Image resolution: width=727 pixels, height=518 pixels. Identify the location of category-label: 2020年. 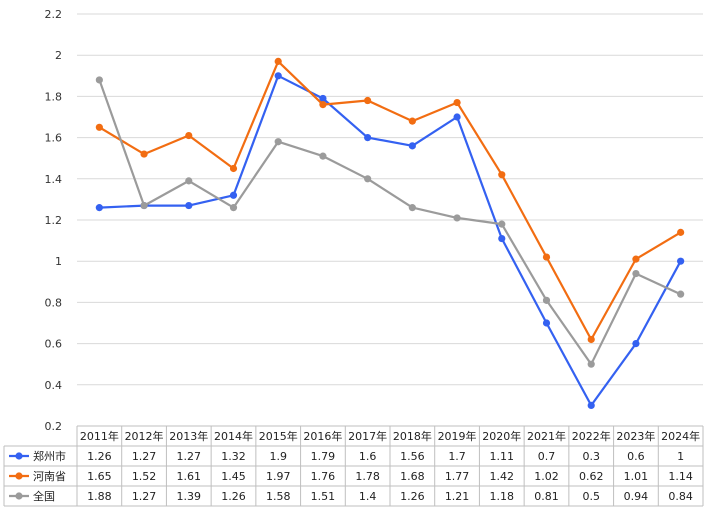
(501, 436).